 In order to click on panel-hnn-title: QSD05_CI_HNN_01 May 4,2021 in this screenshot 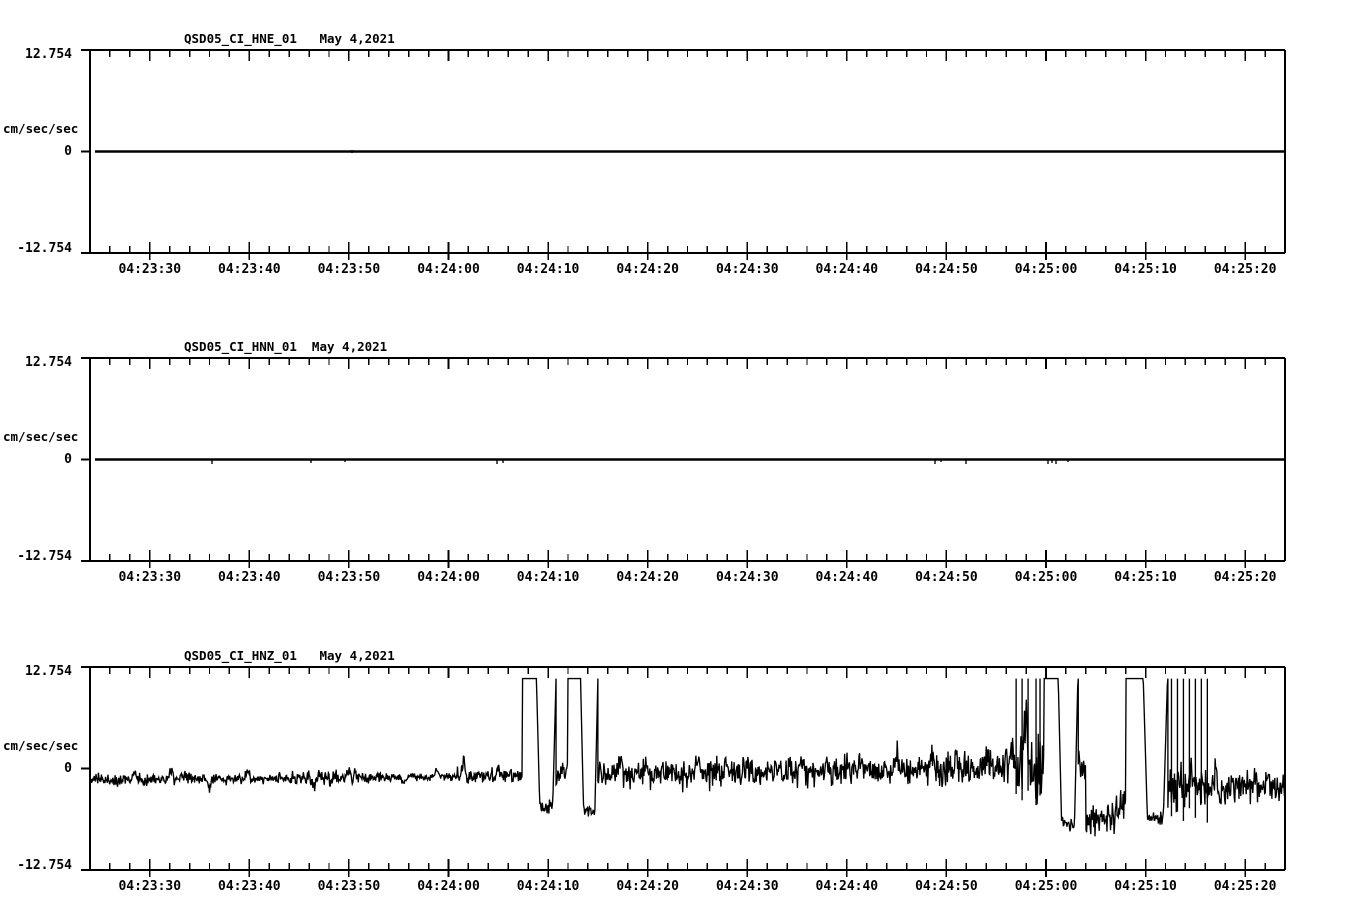, I will do `click(286, 346)`.